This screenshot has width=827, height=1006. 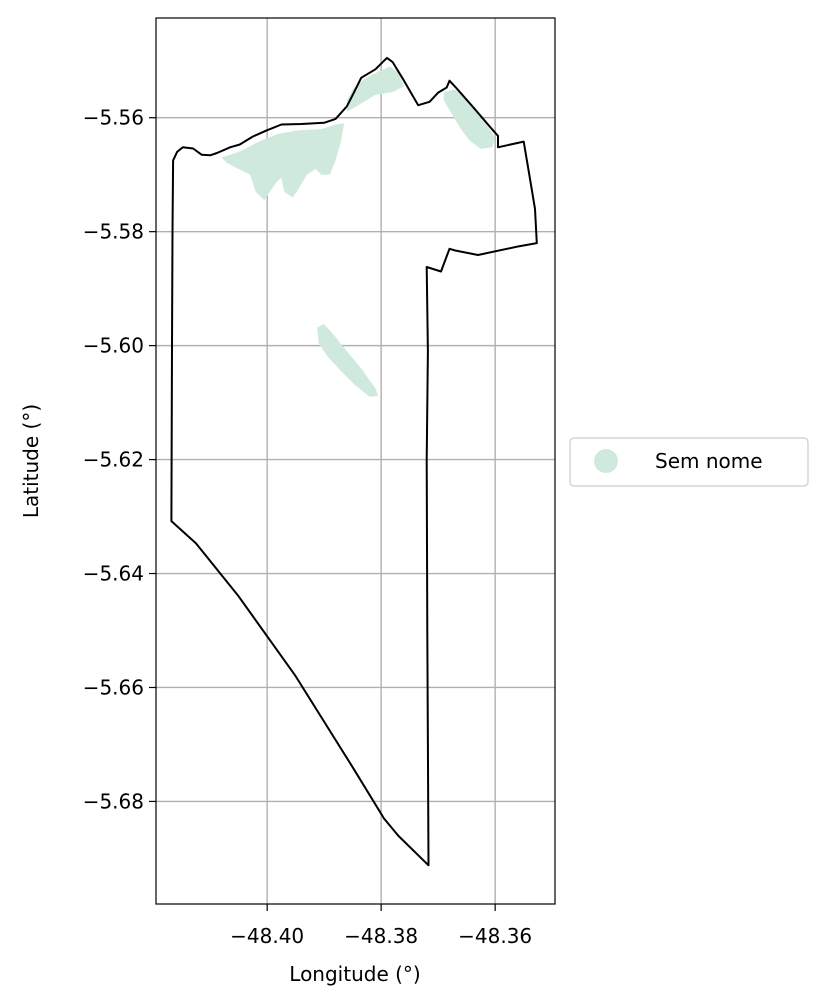 I want to click on legend: Sem nome, so click(x=689, y=462).